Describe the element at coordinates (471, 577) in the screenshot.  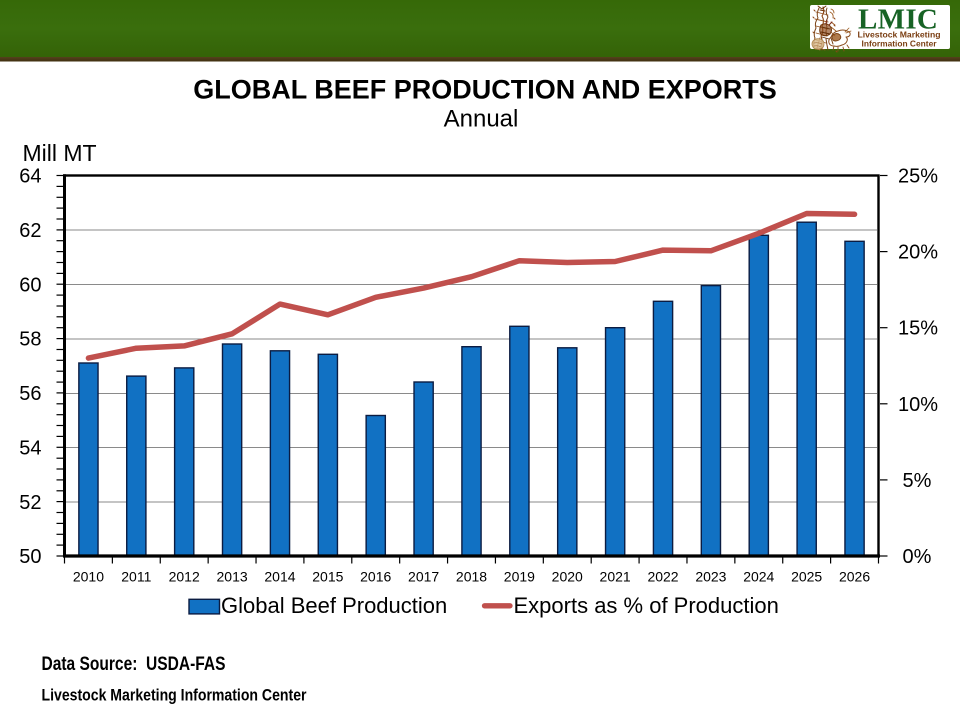
I see `svg-text: 2018` at that location.